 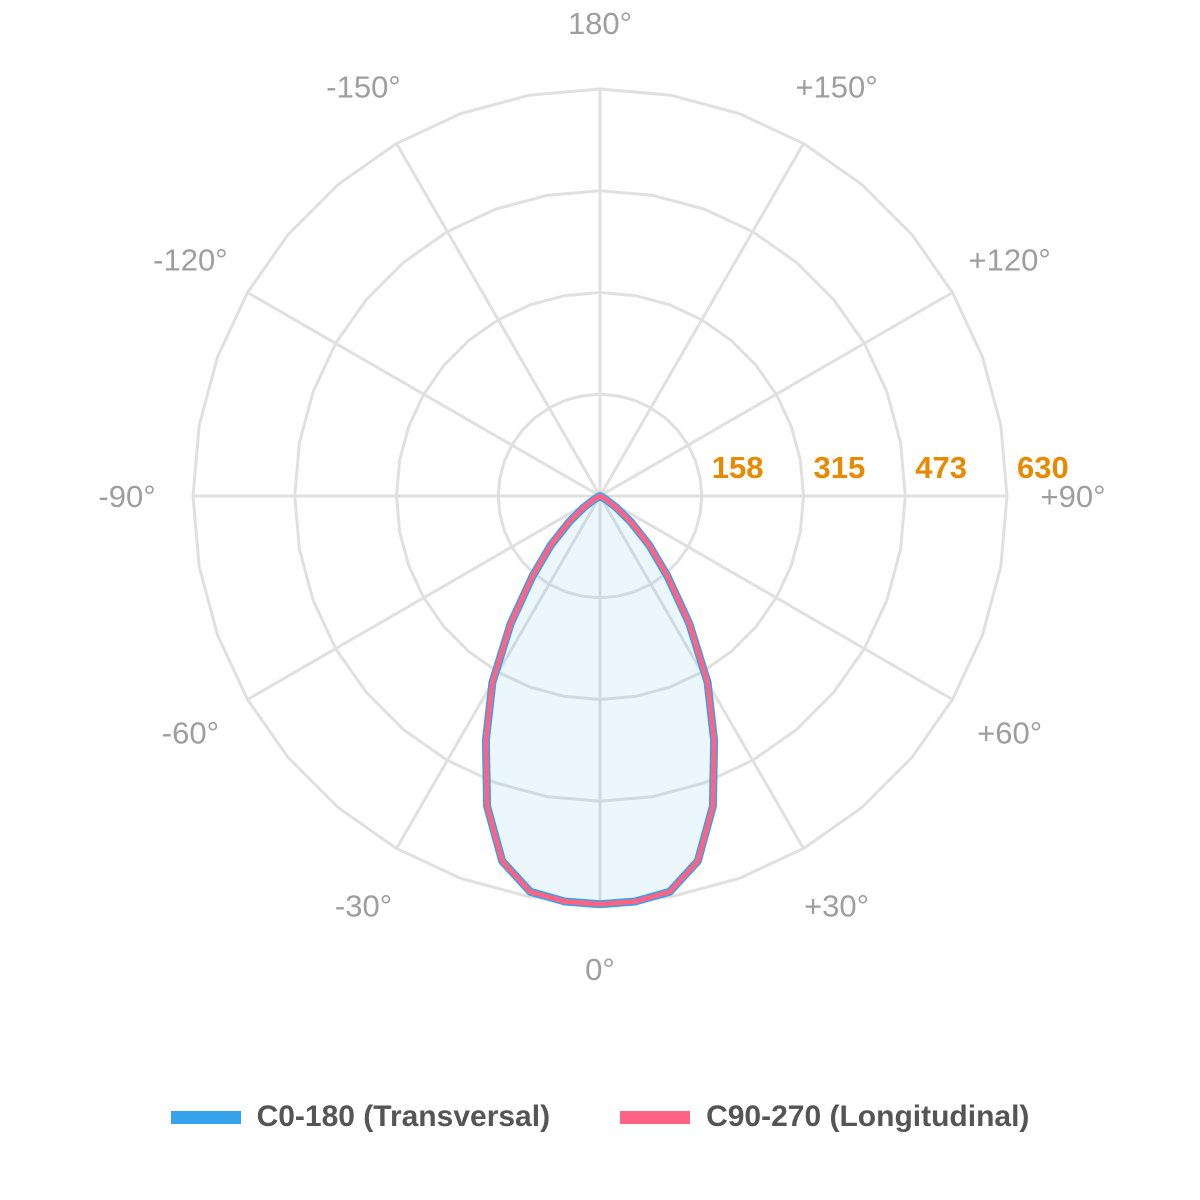 I want to click on angle-label: -30°, so click(x=363, y=906).